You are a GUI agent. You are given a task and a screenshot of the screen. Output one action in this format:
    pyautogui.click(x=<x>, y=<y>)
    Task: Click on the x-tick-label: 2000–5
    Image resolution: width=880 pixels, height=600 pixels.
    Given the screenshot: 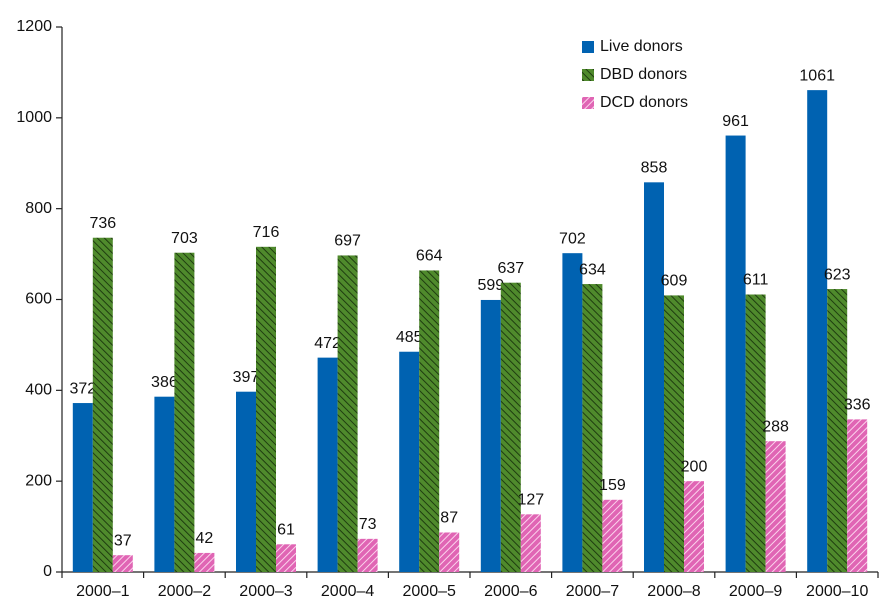 What is the action you would take?
    pyautogui.click(x=429, y=591)
    